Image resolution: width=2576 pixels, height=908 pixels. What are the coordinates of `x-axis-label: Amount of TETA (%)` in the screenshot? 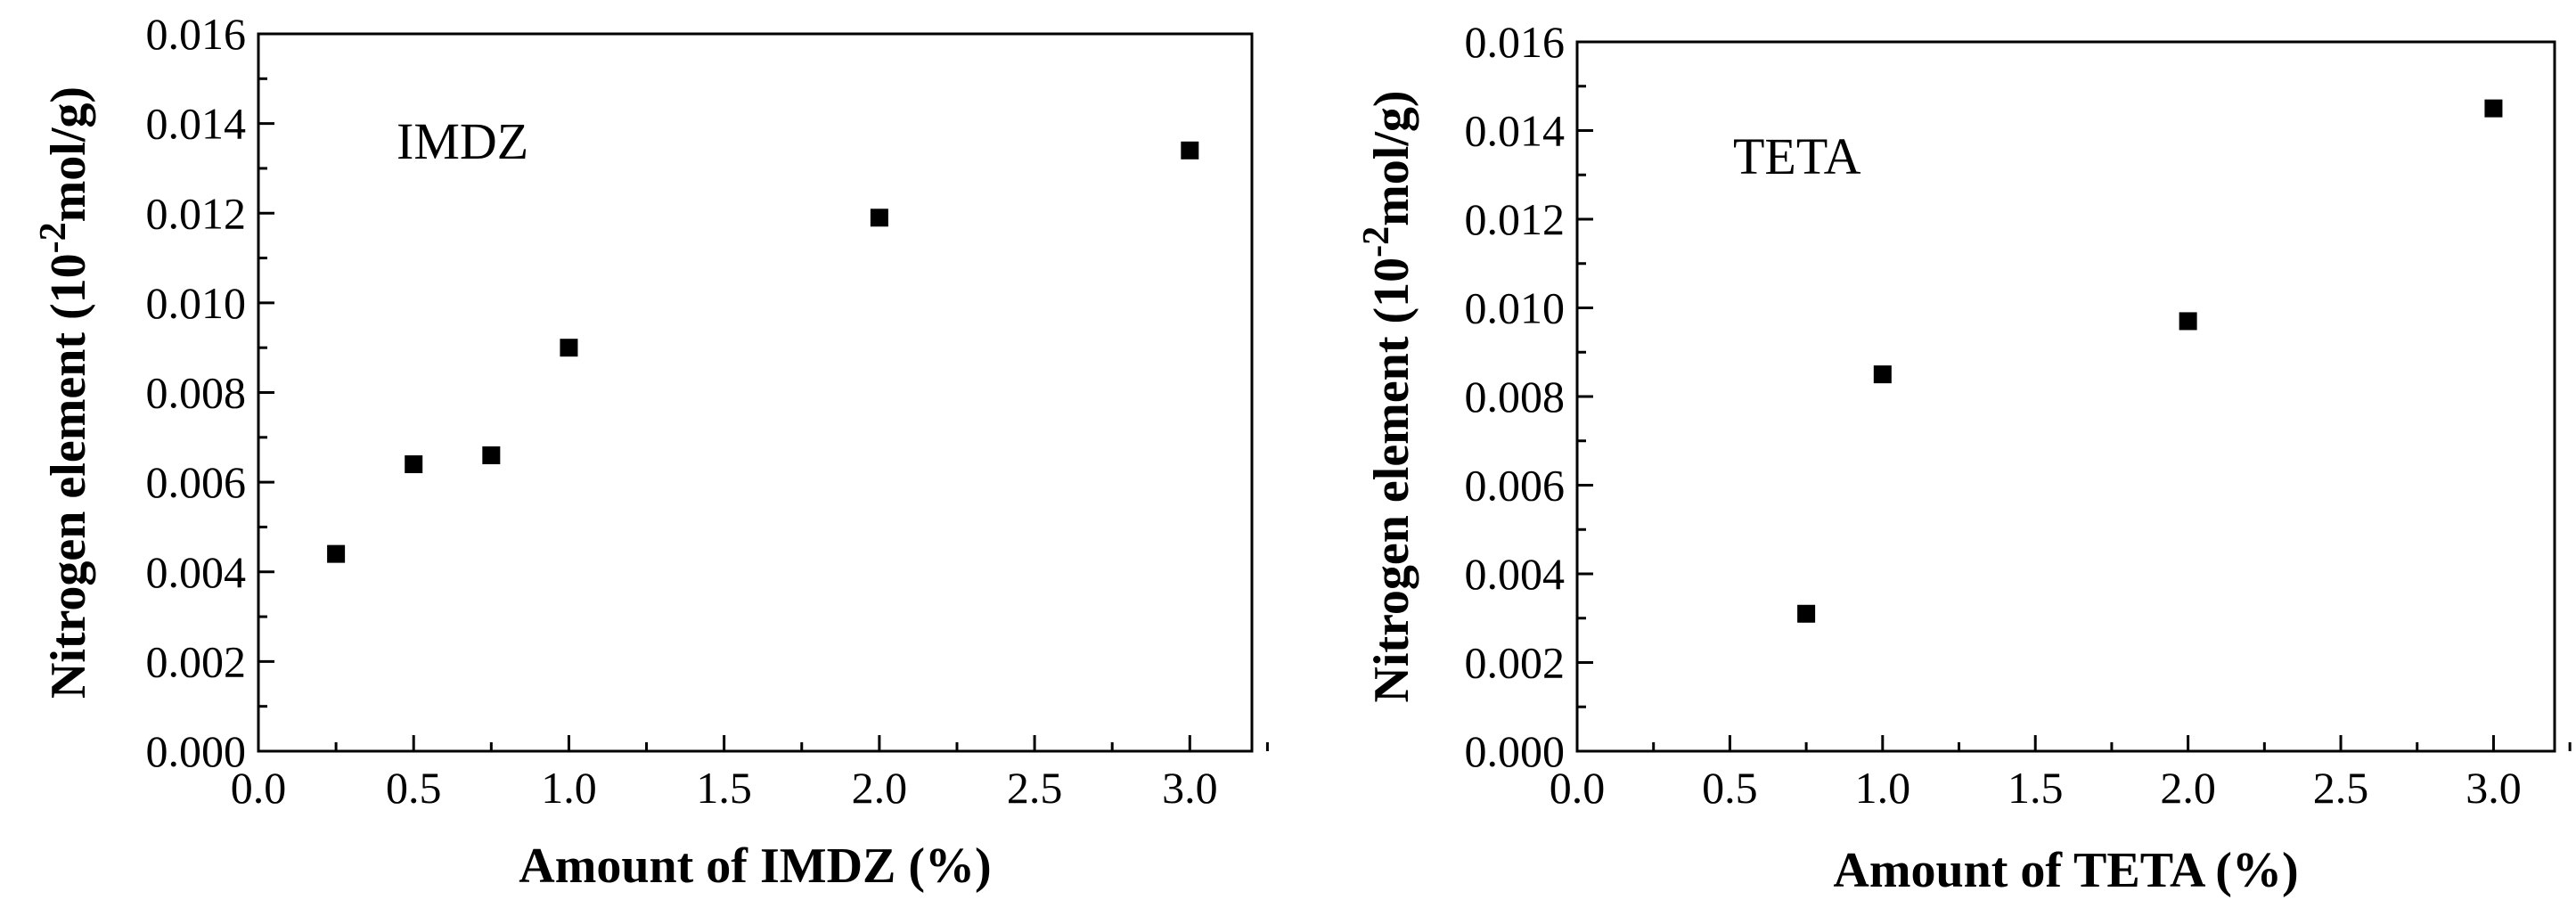 It's located at (2065, 870).